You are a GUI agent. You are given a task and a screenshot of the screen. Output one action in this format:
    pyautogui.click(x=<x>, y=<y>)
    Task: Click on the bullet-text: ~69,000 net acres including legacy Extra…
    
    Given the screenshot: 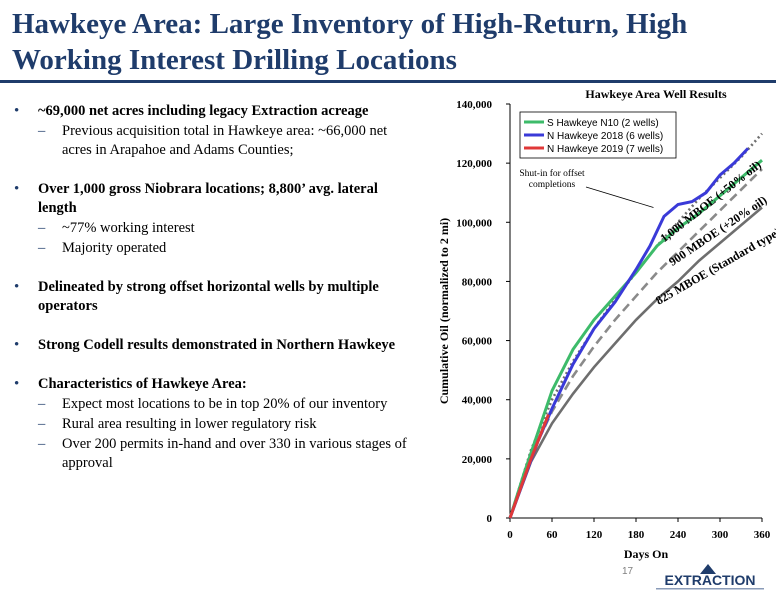 What is the action you would take?
    pyautogui.click(x=203, y=111)
    